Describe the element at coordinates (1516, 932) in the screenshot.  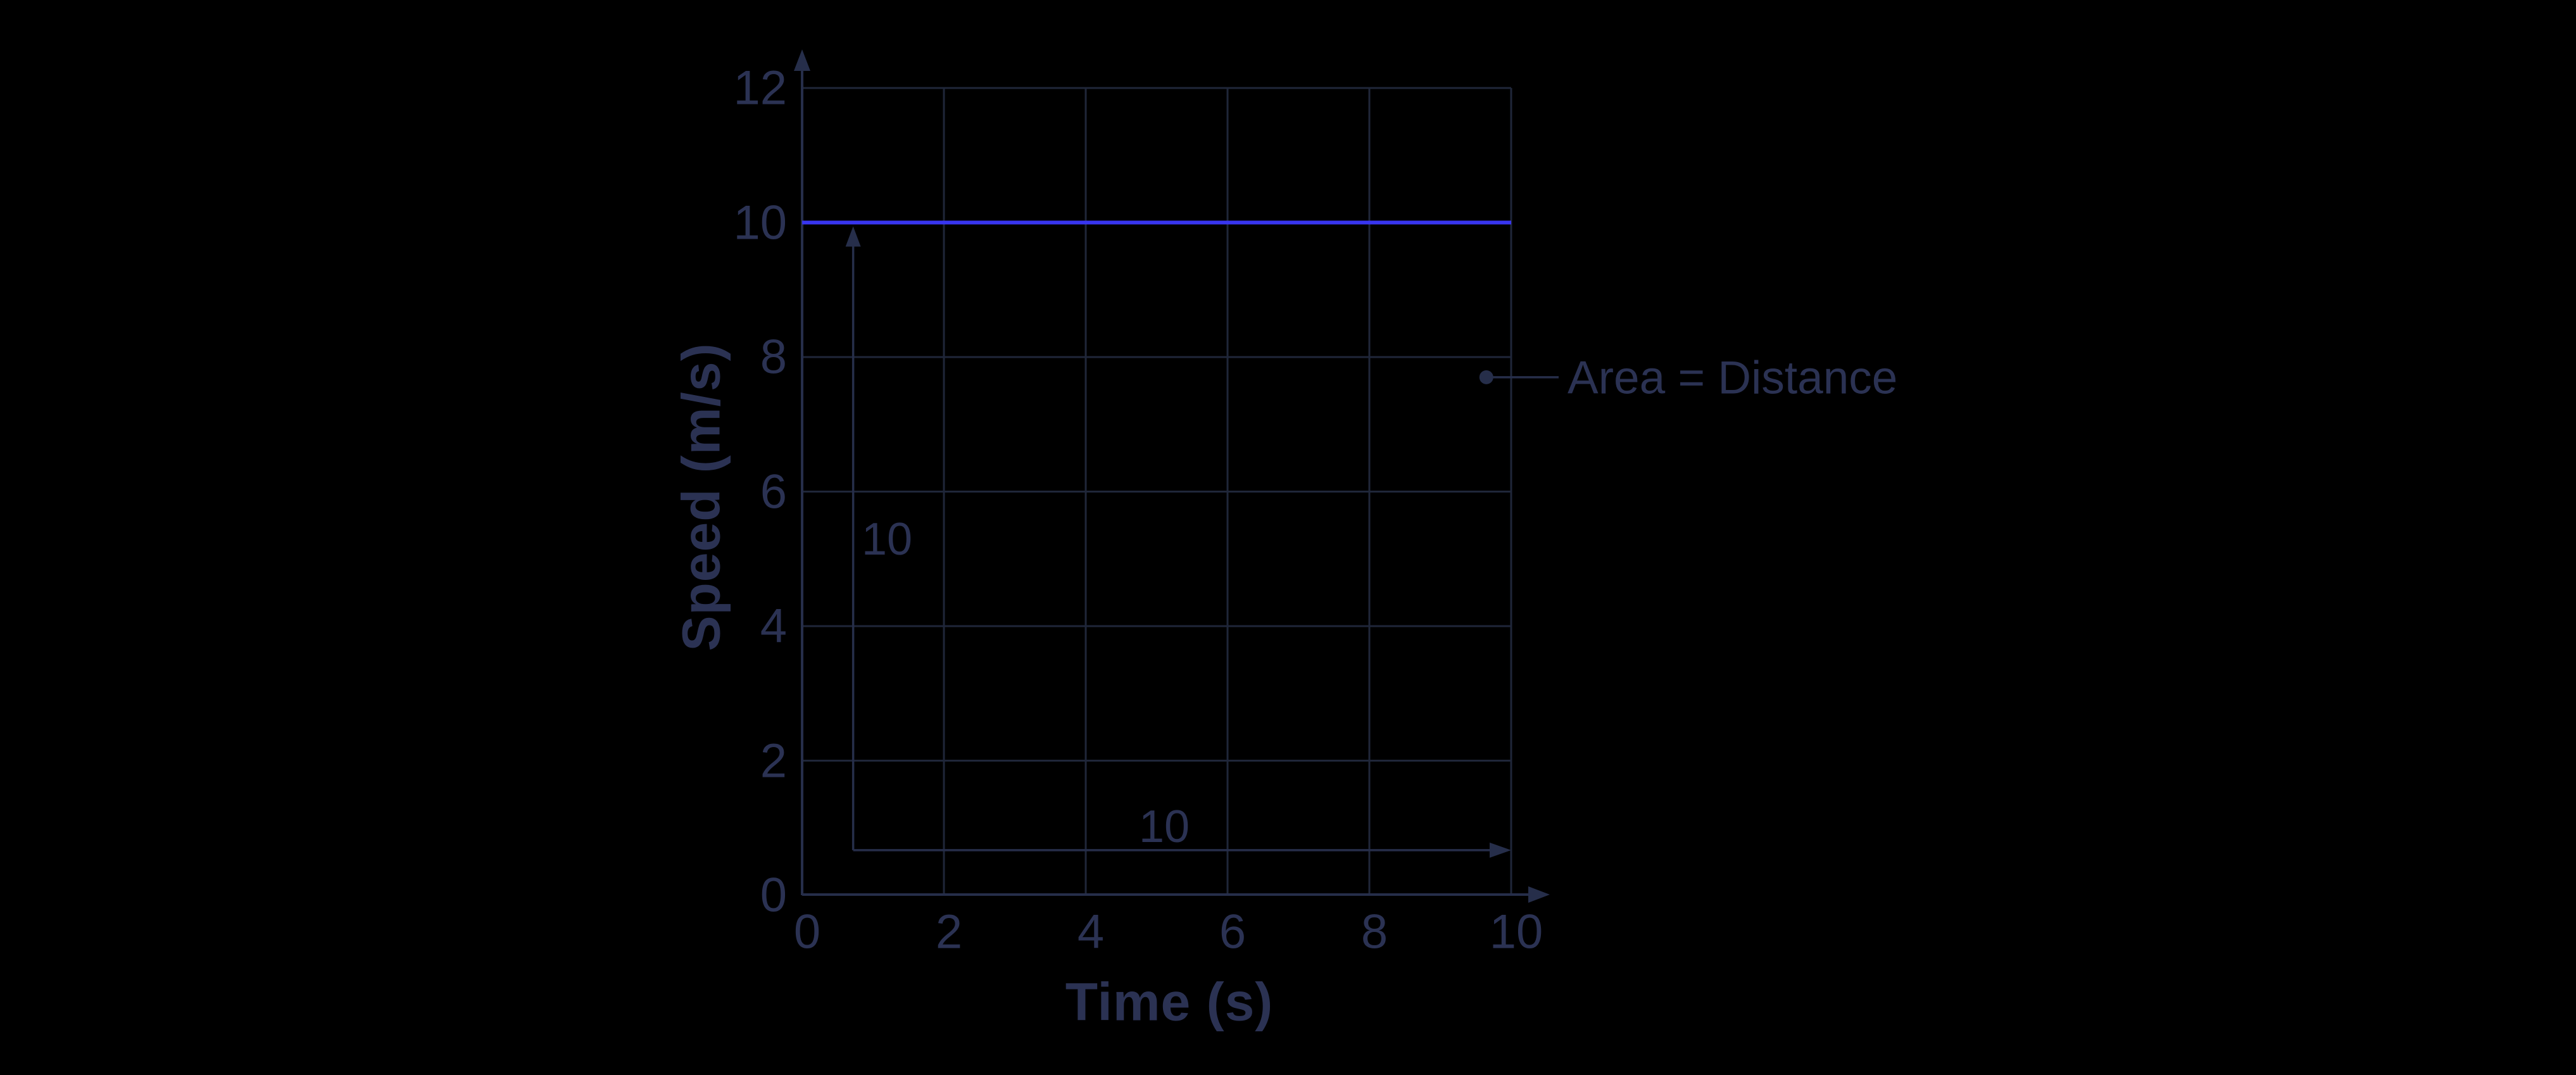
I see `x-tick-label: 10` at that location.